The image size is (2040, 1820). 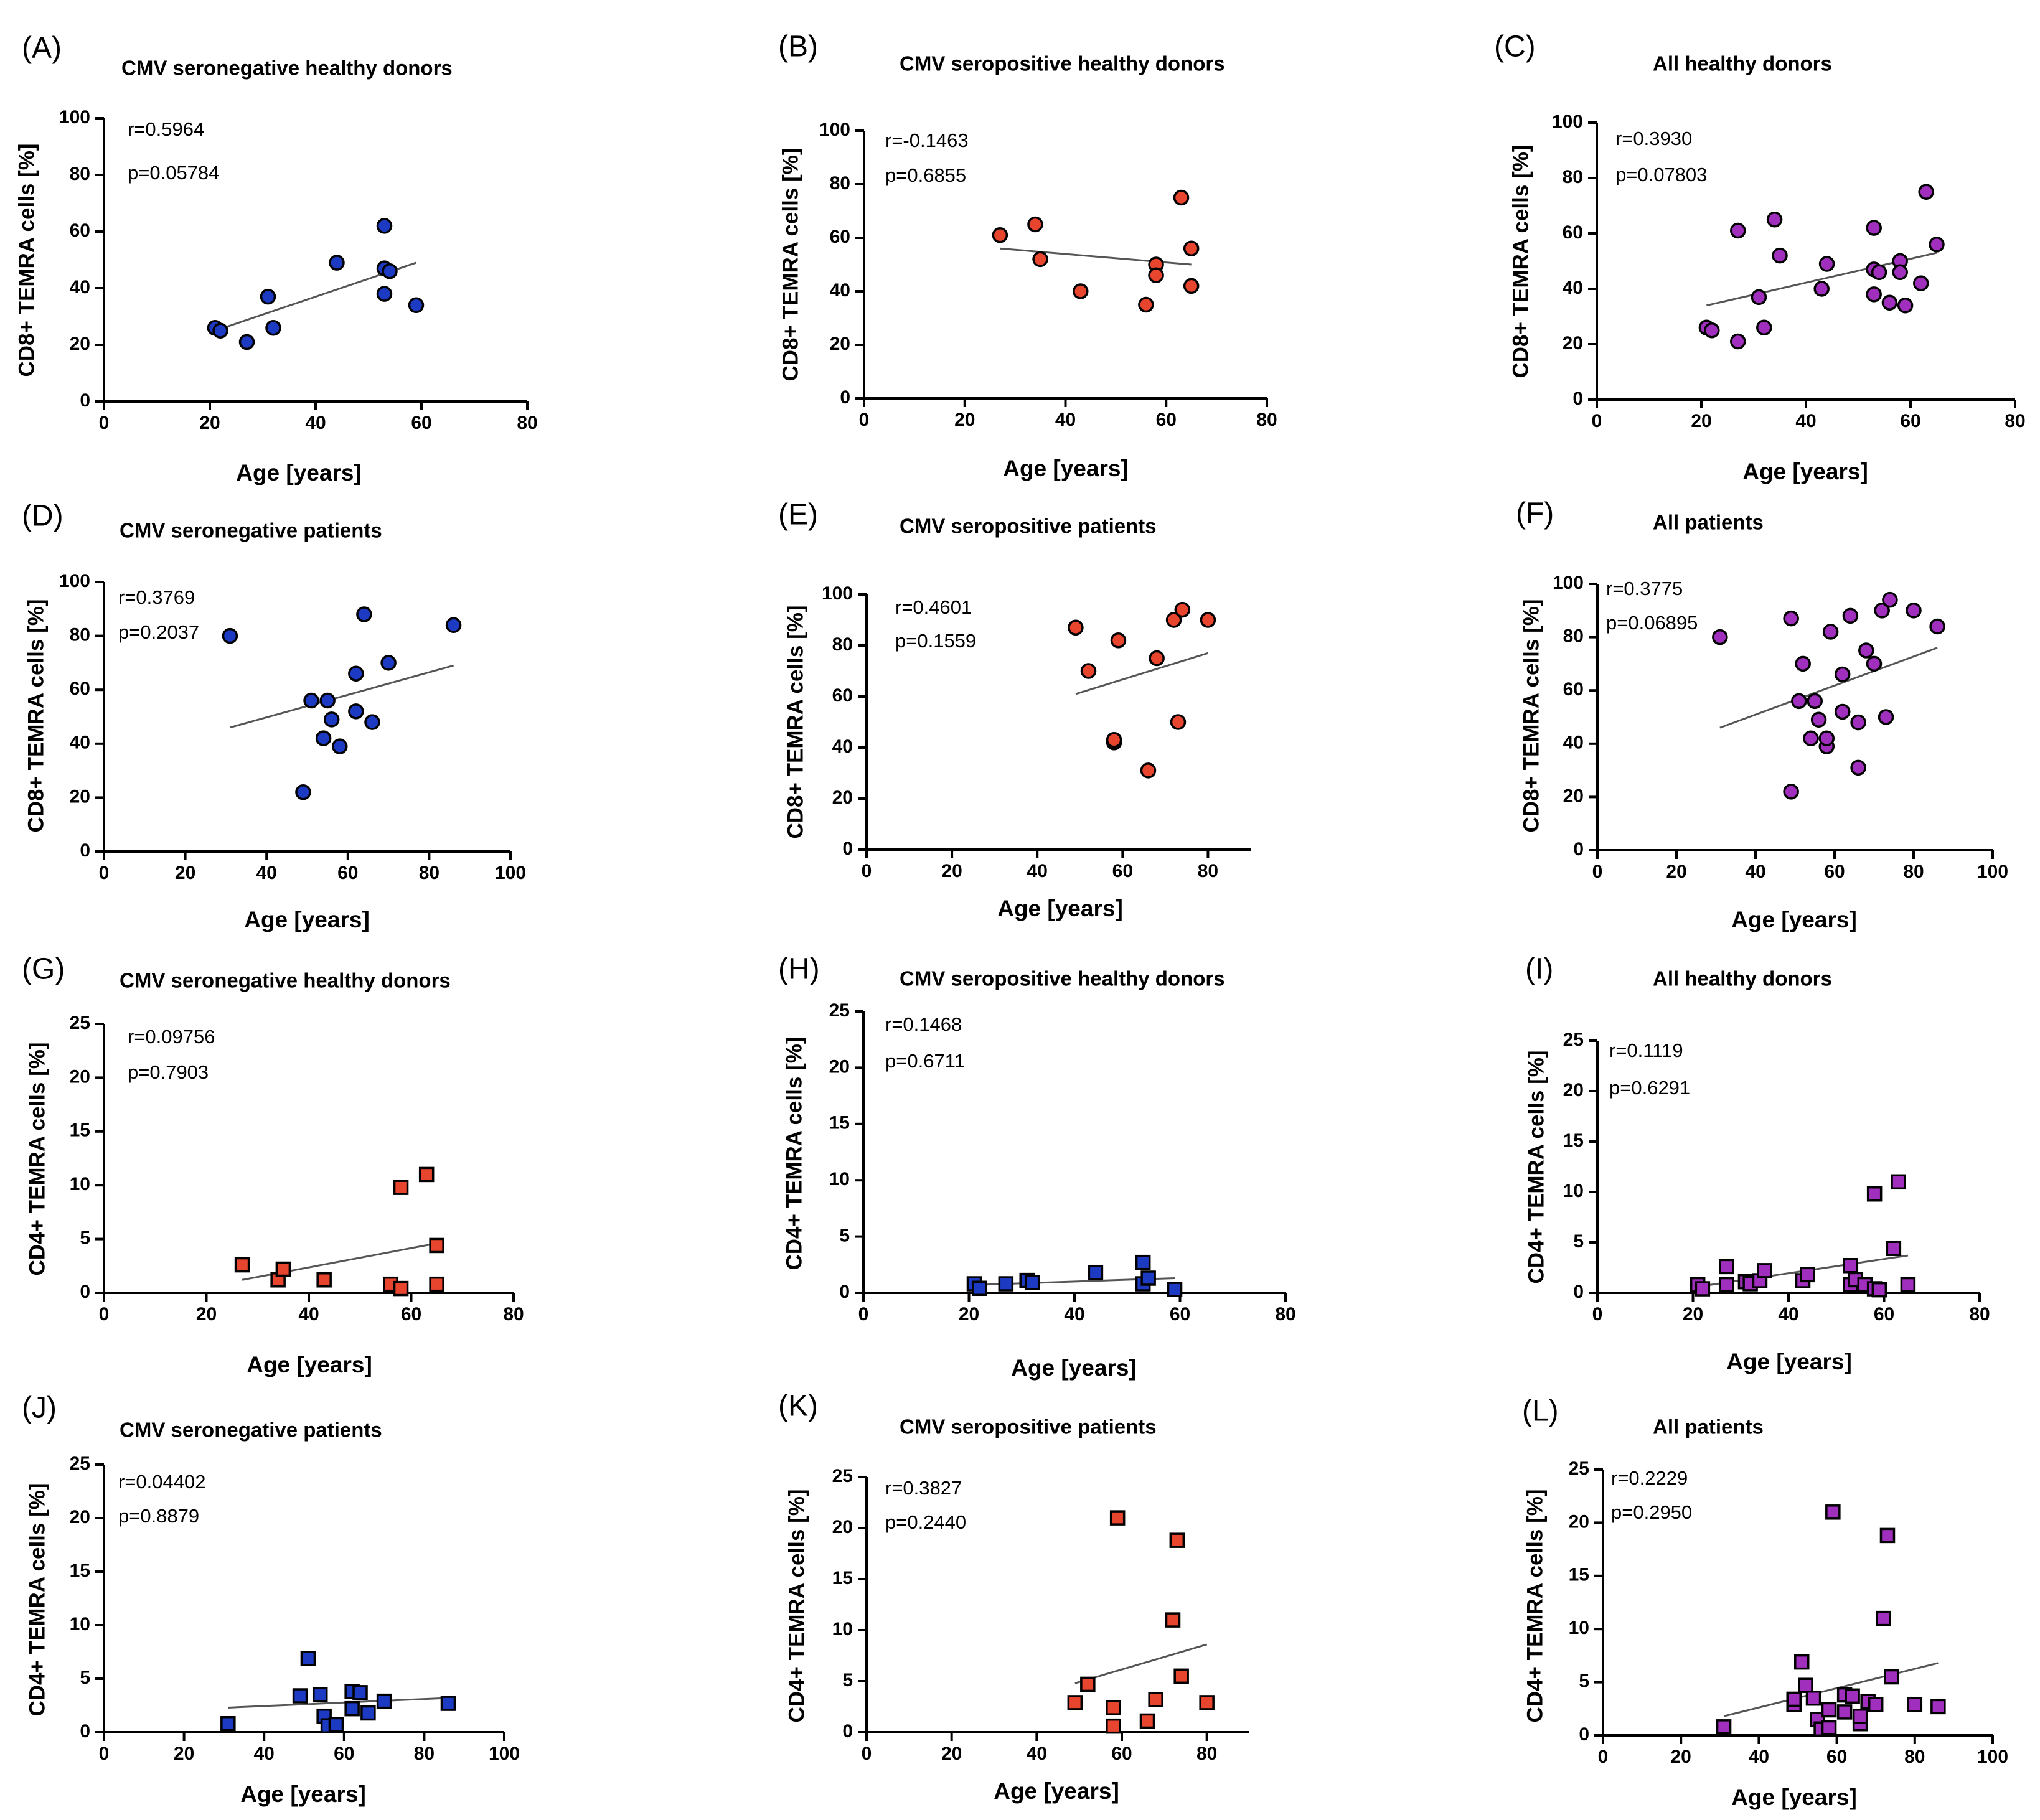 I want to click on panel-label: (G), so click(x=43, y=969).